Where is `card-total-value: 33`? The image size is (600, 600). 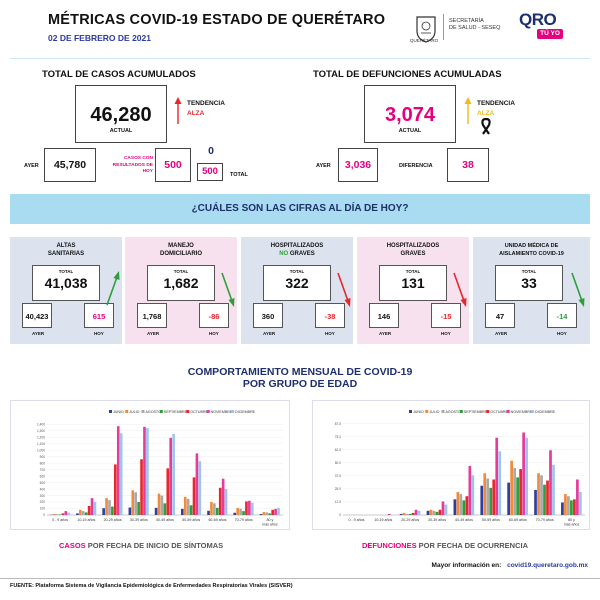
card-total-value: 33 is located at coordinates (529, 283).